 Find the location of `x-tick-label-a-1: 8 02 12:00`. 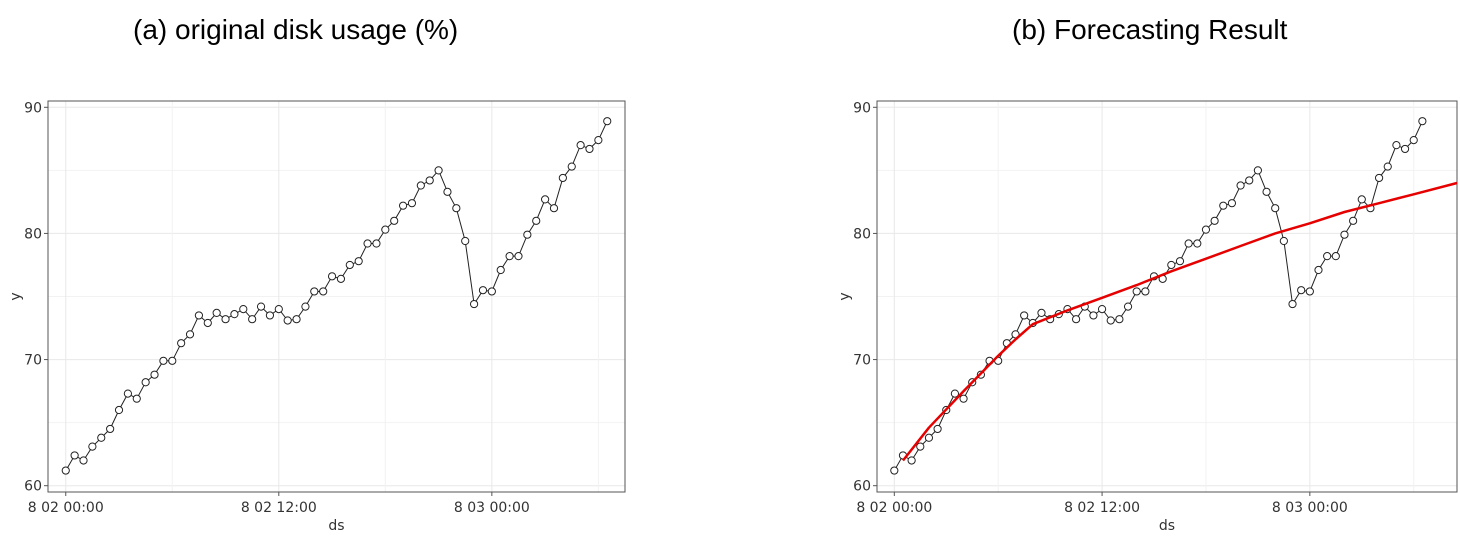

x-tick-label-a-1: 8 02 12:00 is located at coordinates (279, 508).